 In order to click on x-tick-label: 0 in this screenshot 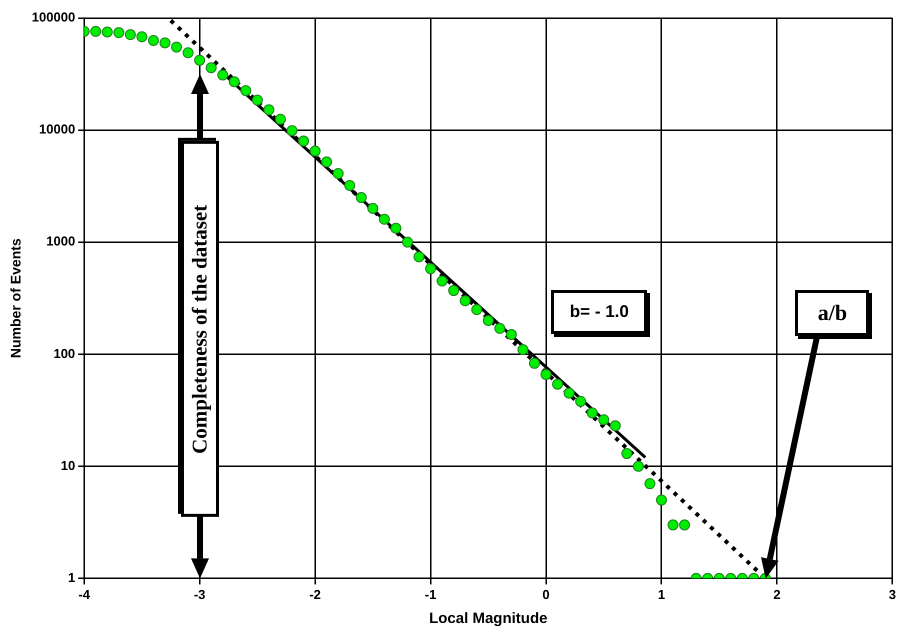, I will do `click(546, 594)`.